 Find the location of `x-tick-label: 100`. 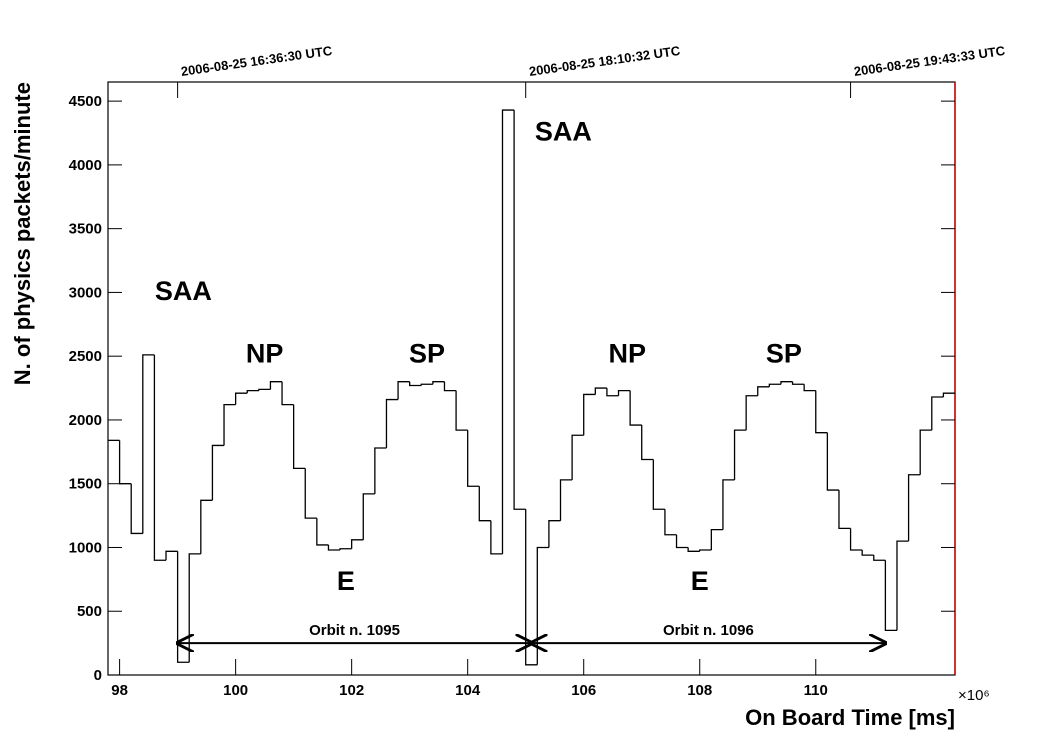

x-tick-label: 100 is located at coordinates (235, 690).